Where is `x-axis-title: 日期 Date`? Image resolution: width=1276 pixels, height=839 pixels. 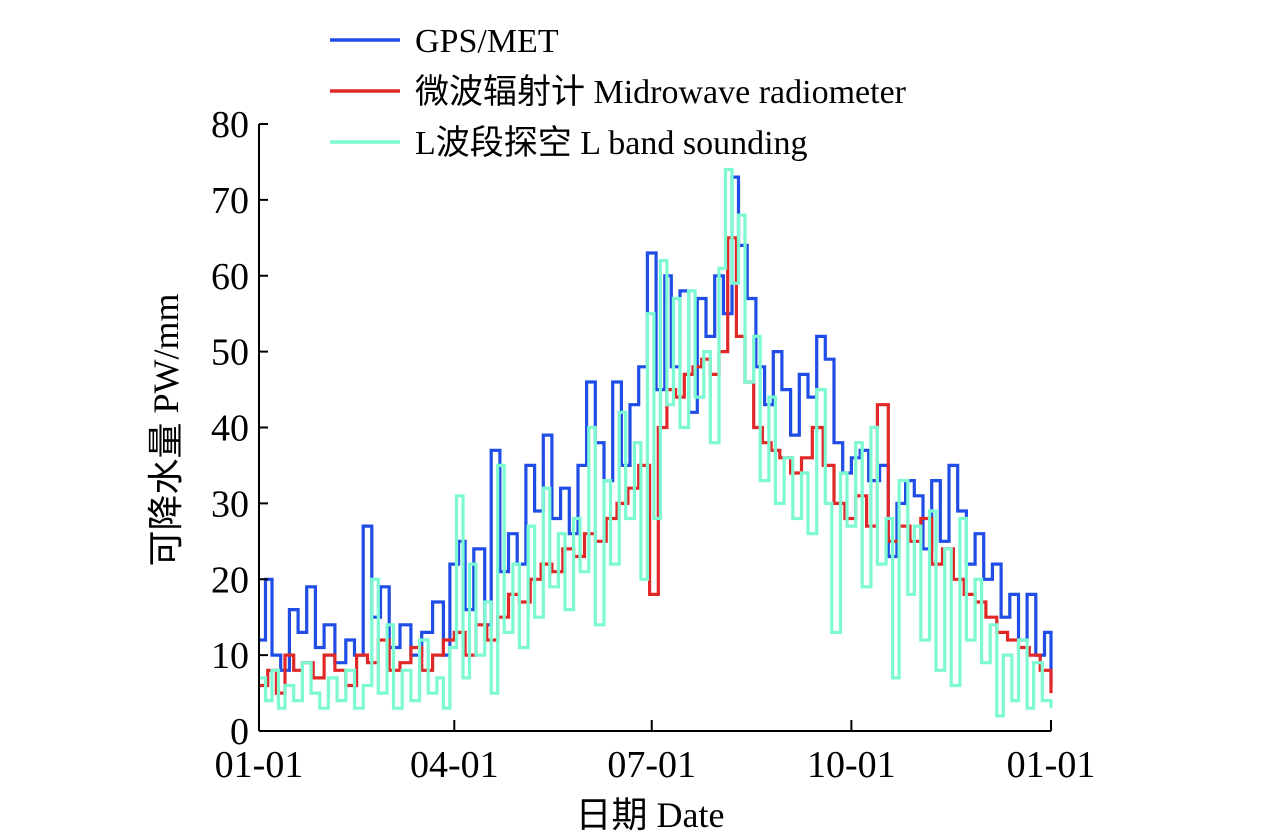
x-axis-title: 日期 Date is located at coordinates (650, 815).